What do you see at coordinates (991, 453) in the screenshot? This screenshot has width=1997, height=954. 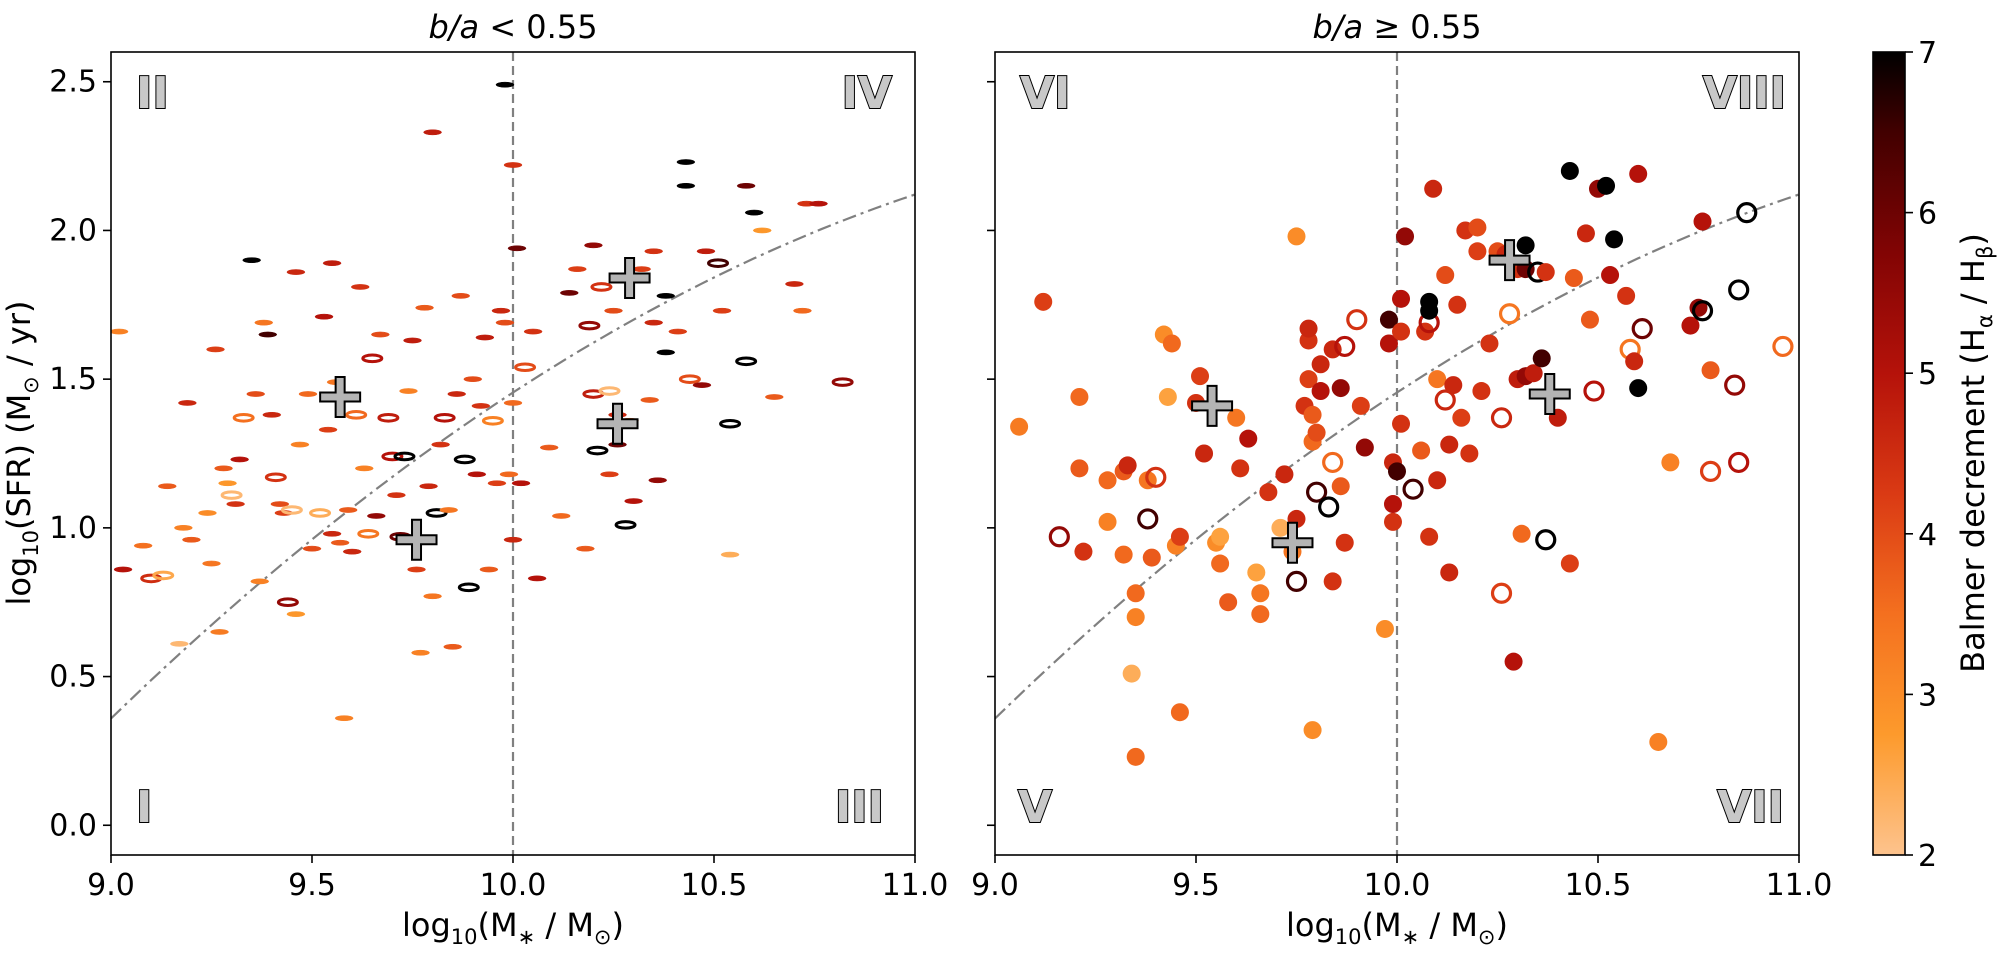 I see `right-y-axis` at bounding box center [991, 453].